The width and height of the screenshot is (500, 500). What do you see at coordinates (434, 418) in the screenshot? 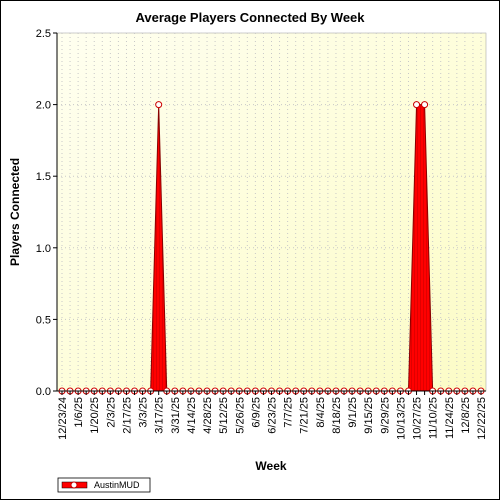
I see `x-tick-label: 11/10/25` at bounding box center [434, 418].